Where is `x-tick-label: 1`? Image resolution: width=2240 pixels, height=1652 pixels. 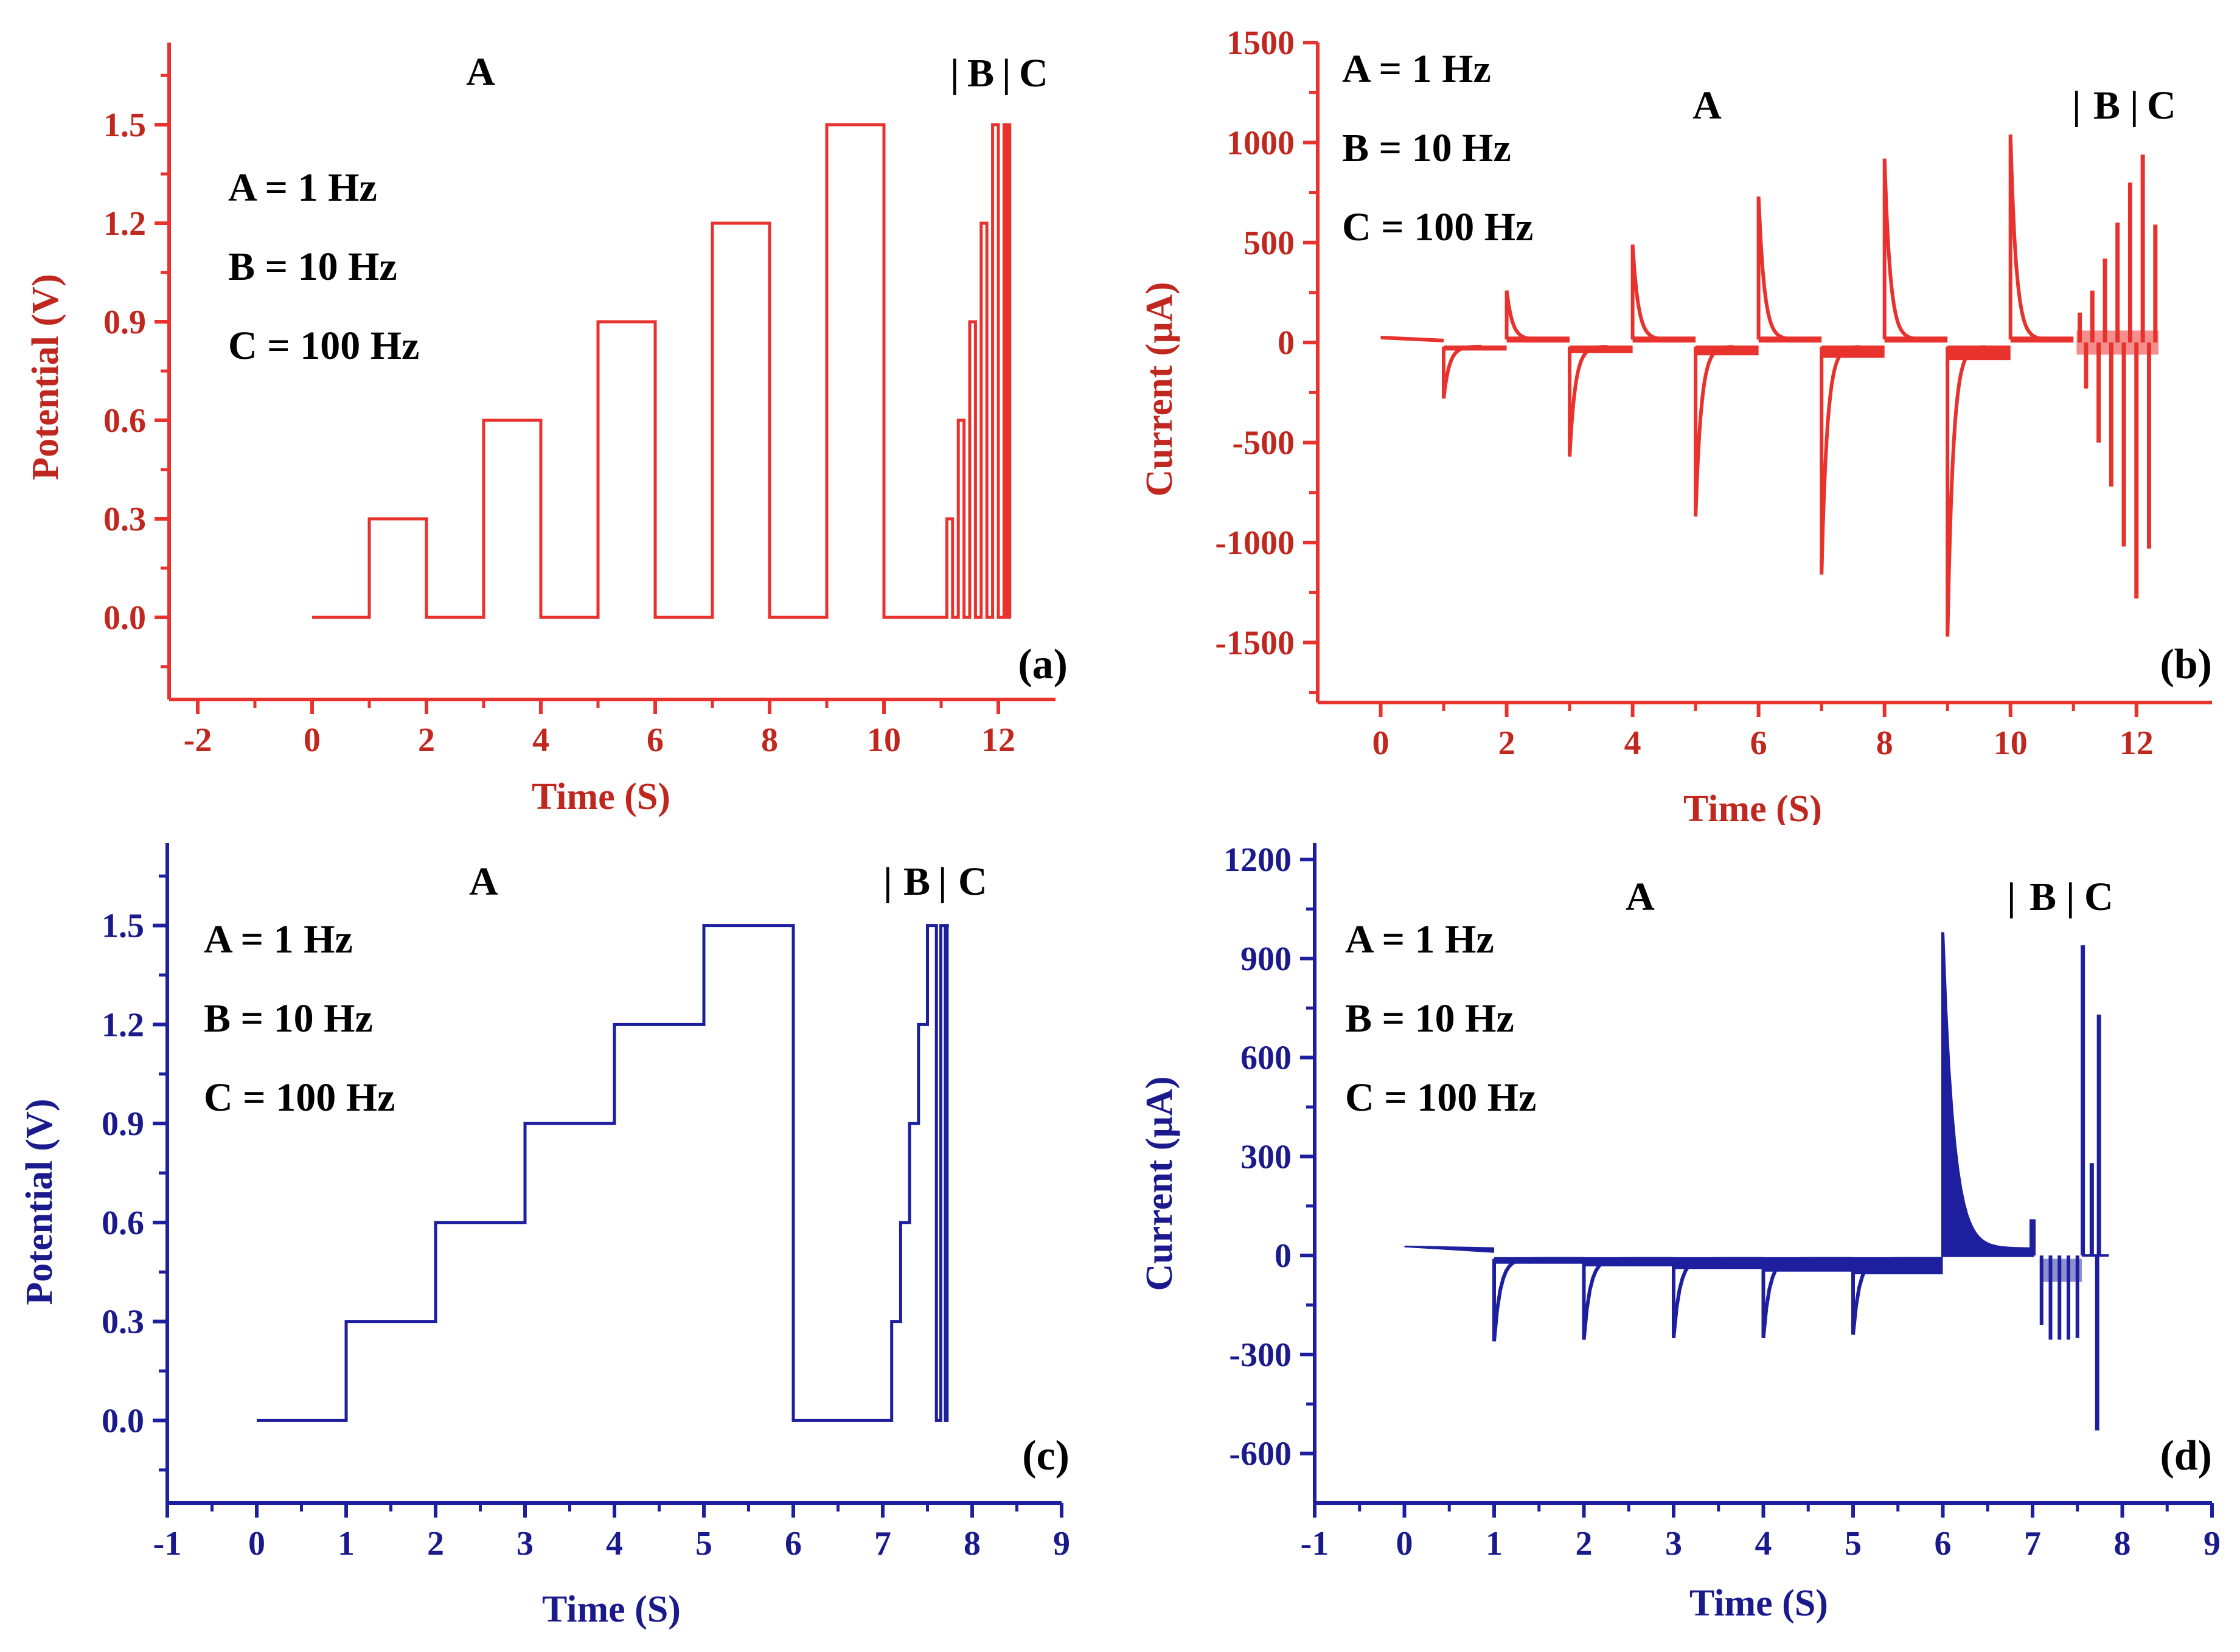
x-tick-label: 1 is located at coordinates (1494, 1544).